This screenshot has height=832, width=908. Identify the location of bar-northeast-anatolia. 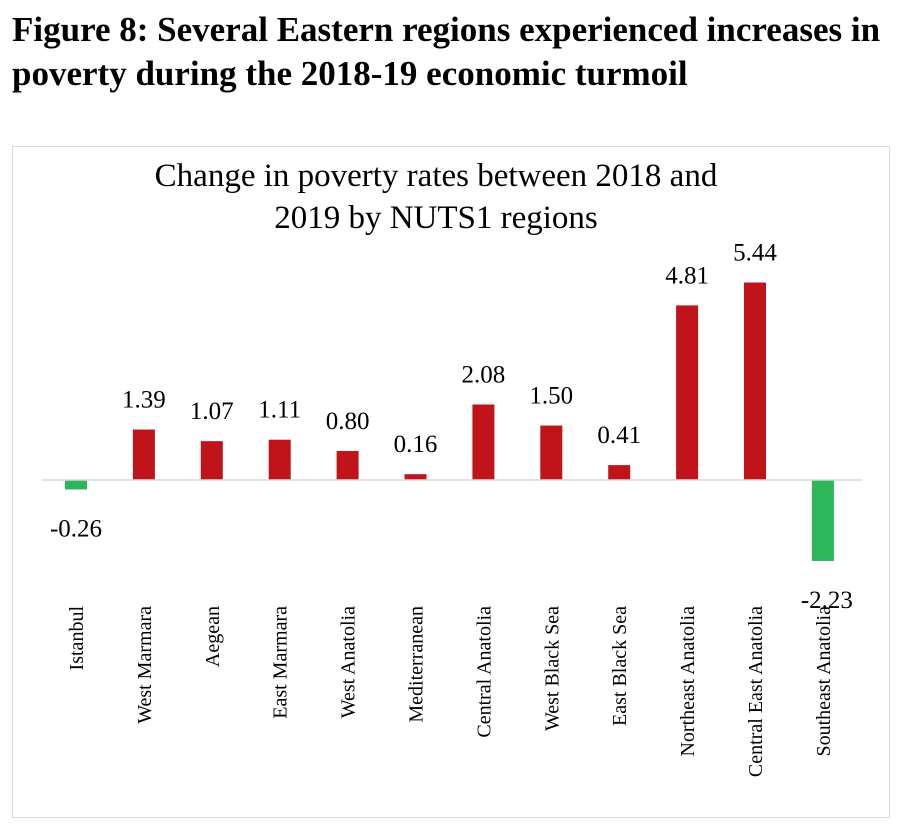
(687, 392).